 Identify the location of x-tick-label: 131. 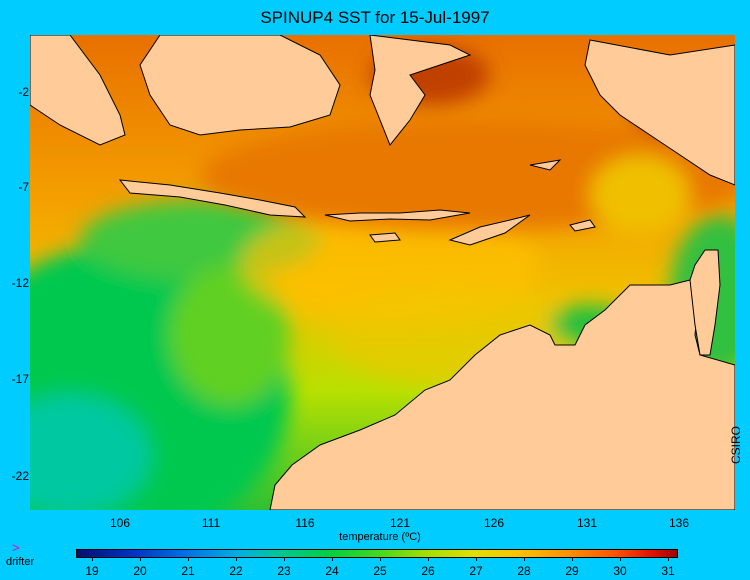
(587, 523).